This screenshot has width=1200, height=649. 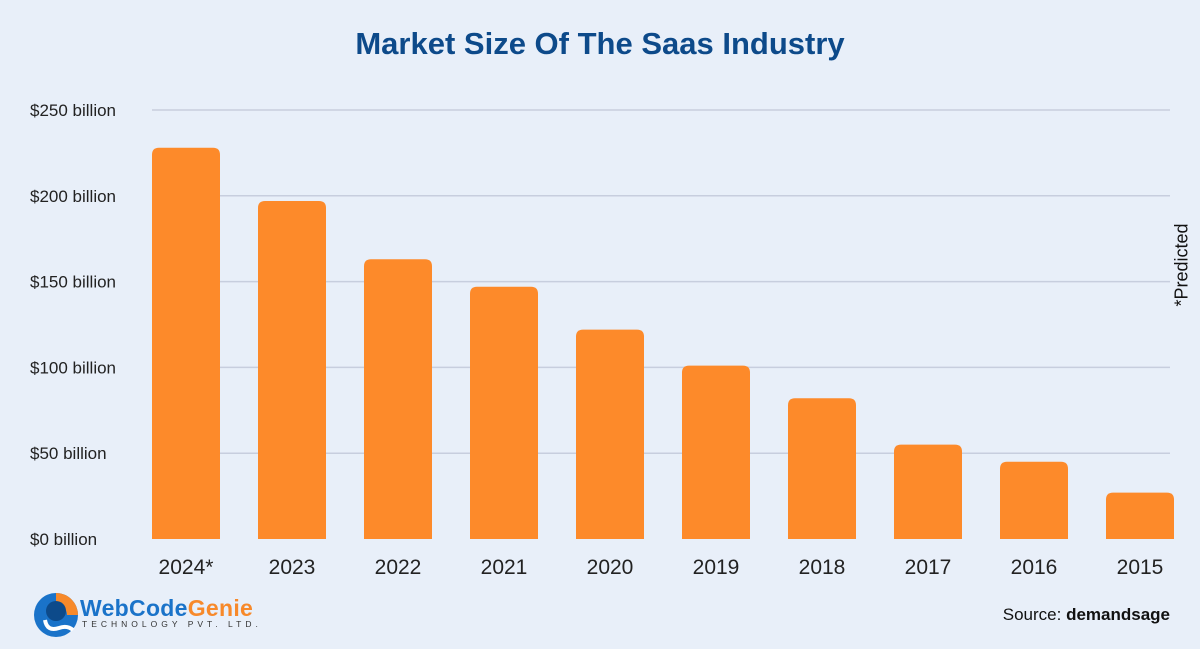 What do you see at coordinates (186, 567) in the screenshot?
I see `x-tick-label: 2024*` at bounding box center [186, 567].